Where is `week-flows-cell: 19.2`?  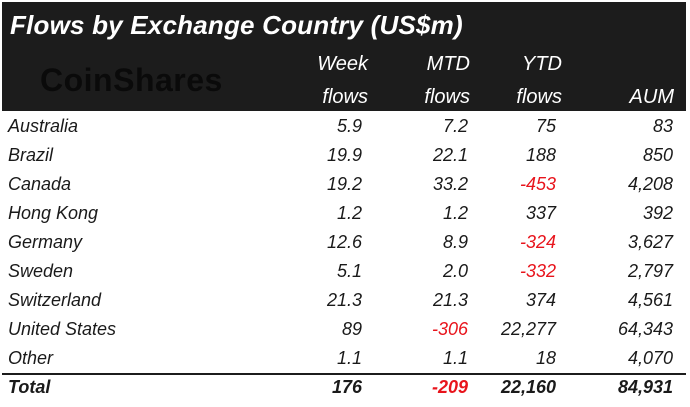 week-flows-cell: 19.2 is located at coordinates (344, 184).